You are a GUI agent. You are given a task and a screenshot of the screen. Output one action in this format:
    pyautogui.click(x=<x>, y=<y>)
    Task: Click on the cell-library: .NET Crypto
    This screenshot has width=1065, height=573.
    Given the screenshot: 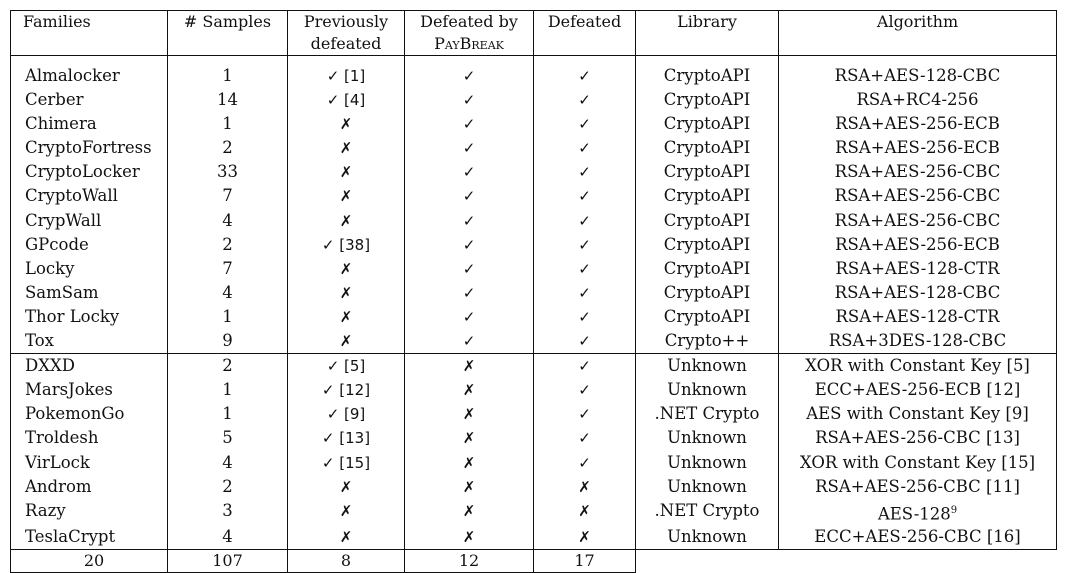 What is the action you would take?
    pyautogui.click(x=707, y=512)
    